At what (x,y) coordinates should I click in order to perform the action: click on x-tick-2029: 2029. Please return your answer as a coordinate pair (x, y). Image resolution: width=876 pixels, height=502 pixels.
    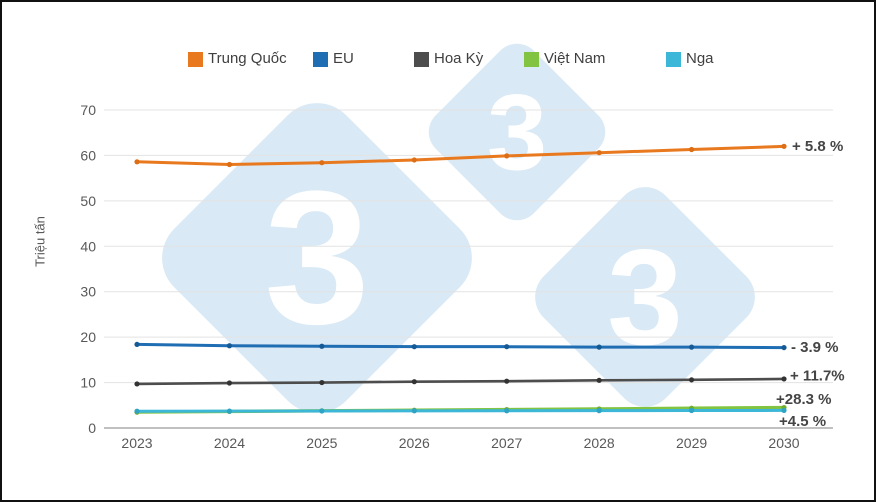
    Looking at the image, I should click on (691, 443).